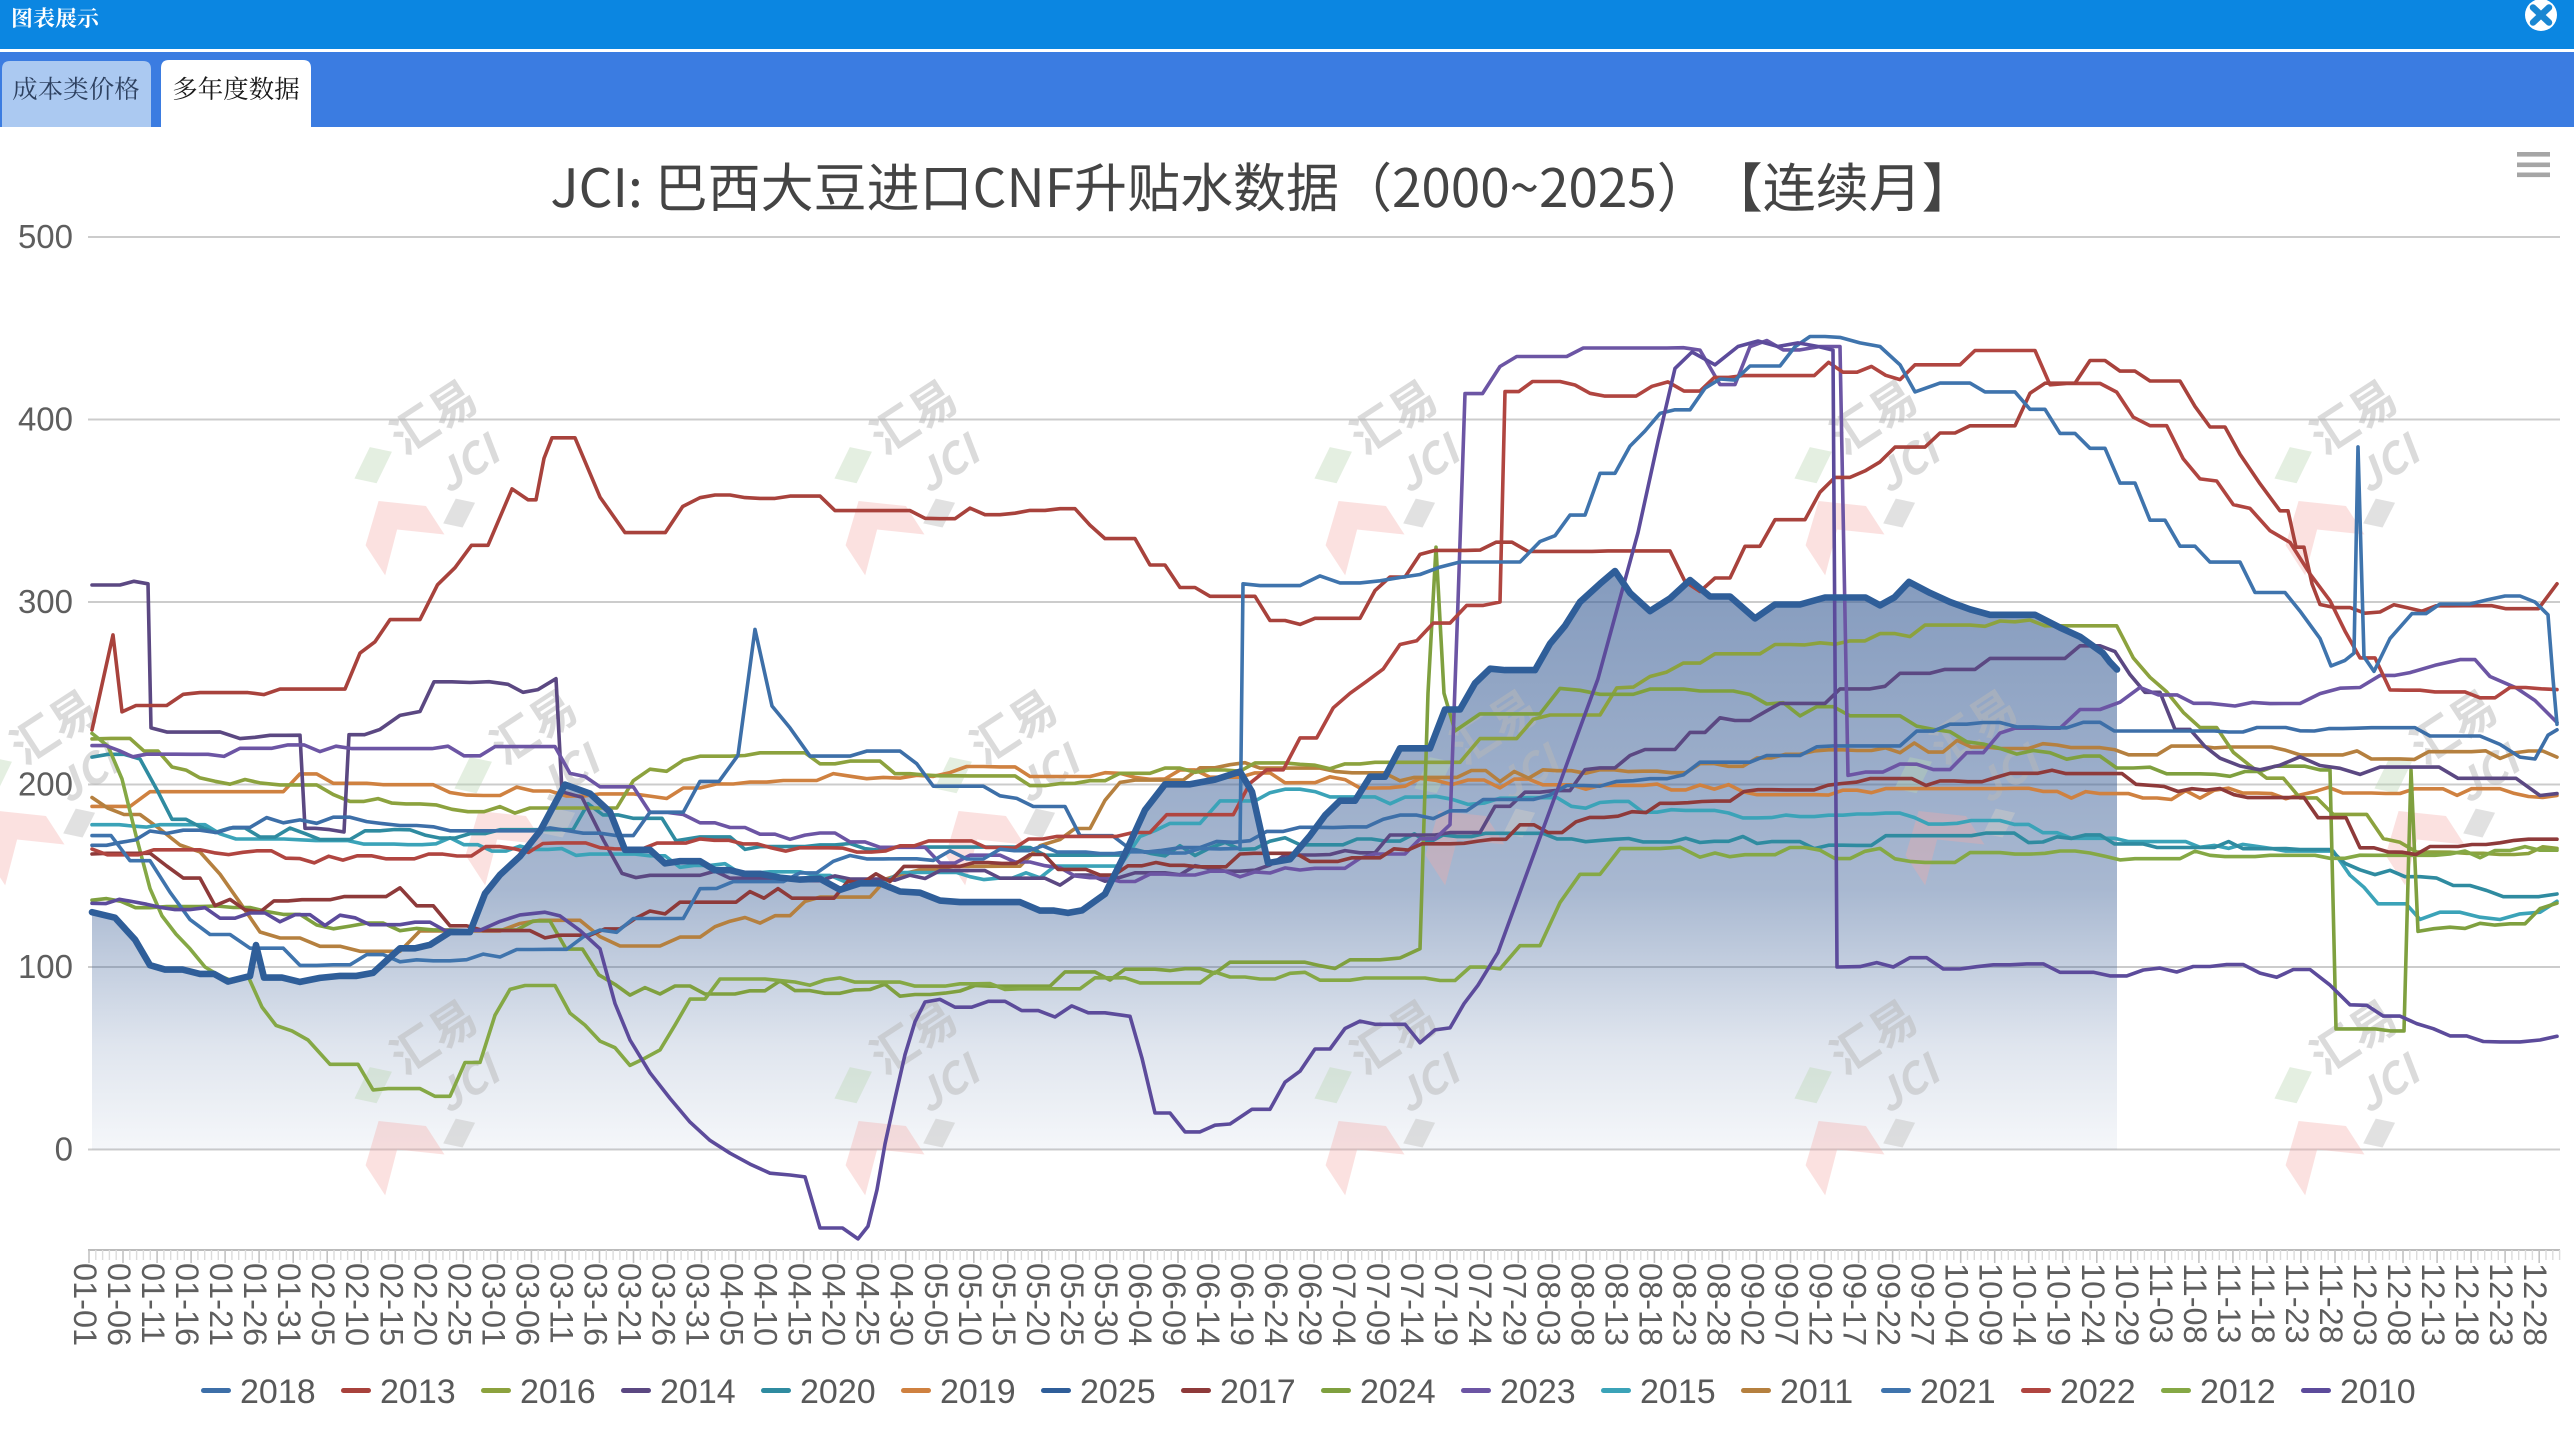  Describe the element at coordinates (1106, 1304) in the screenshot. I see `svg-text: 05-30` at that location.